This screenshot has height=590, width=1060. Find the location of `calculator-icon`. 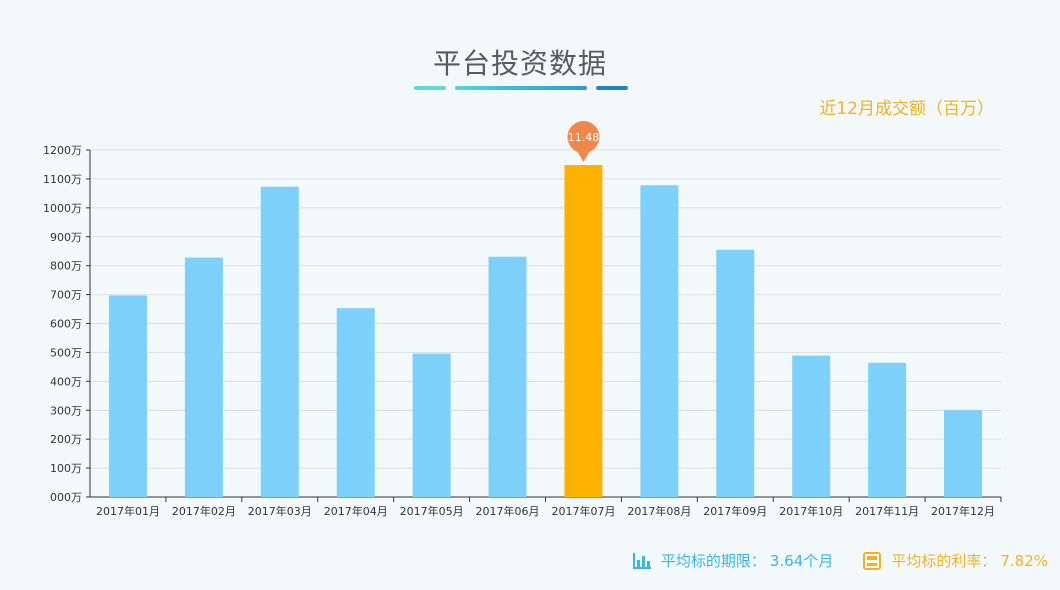

calculator-icon is located at coordinates (872, 560).